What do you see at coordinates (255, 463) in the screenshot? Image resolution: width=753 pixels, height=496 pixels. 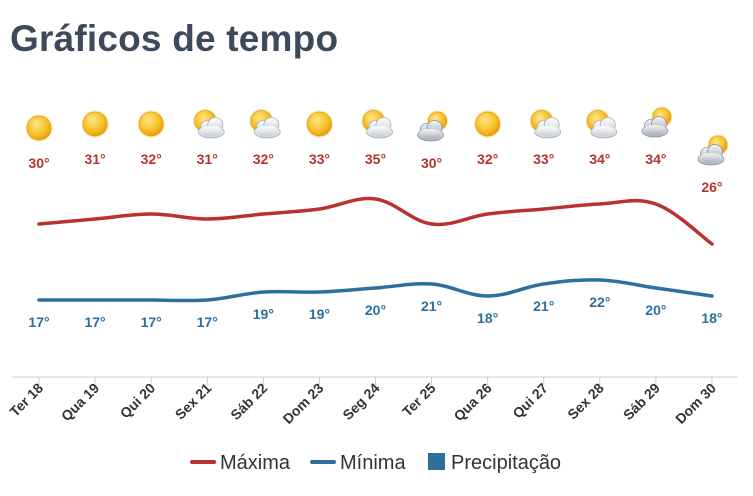 I see `legend-label: Máxima` at bounding box center [255, 463].